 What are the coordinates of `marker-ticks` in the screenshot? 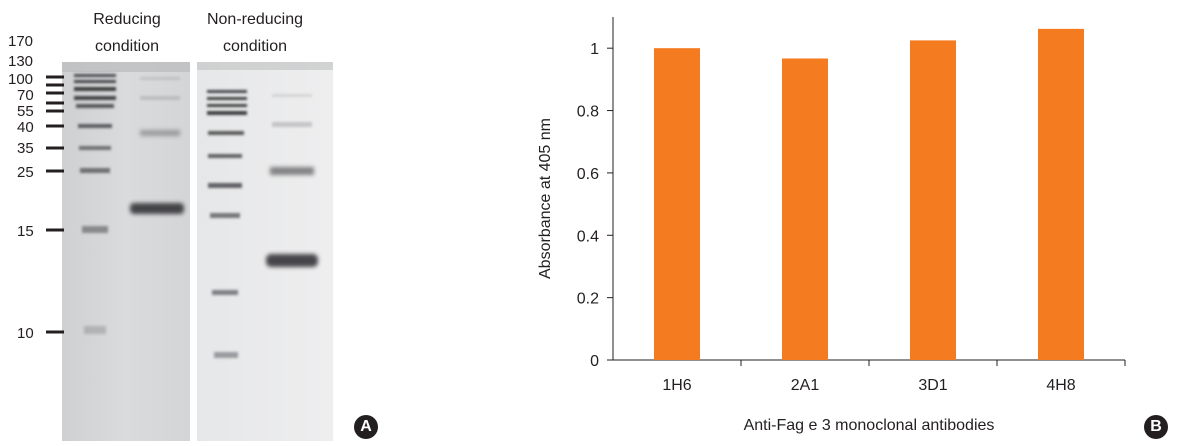 It's located at (55, 204).